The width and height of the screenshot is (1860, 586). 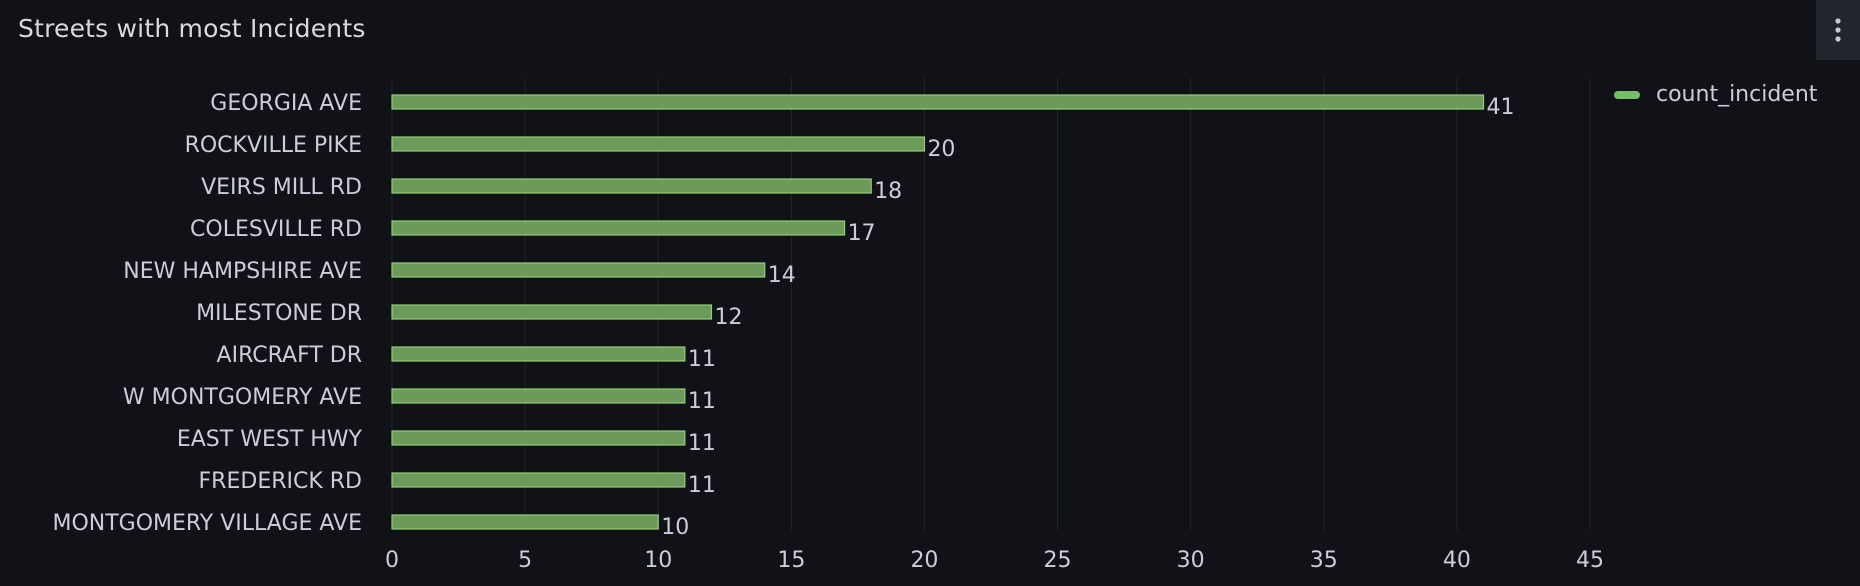 What do you see at coordinates (1590, 560) in the screenshot?
I see `x-tick-label: 45` at bounding box center [1590, 560].